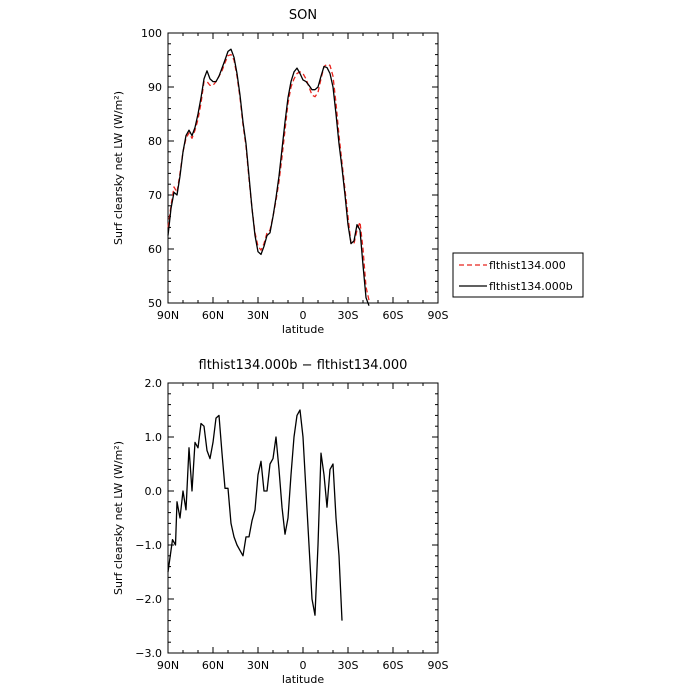  Describe the element at coordinates (148, 599) in the screenshot. I see `y-tick-label: −2.0` at that location.